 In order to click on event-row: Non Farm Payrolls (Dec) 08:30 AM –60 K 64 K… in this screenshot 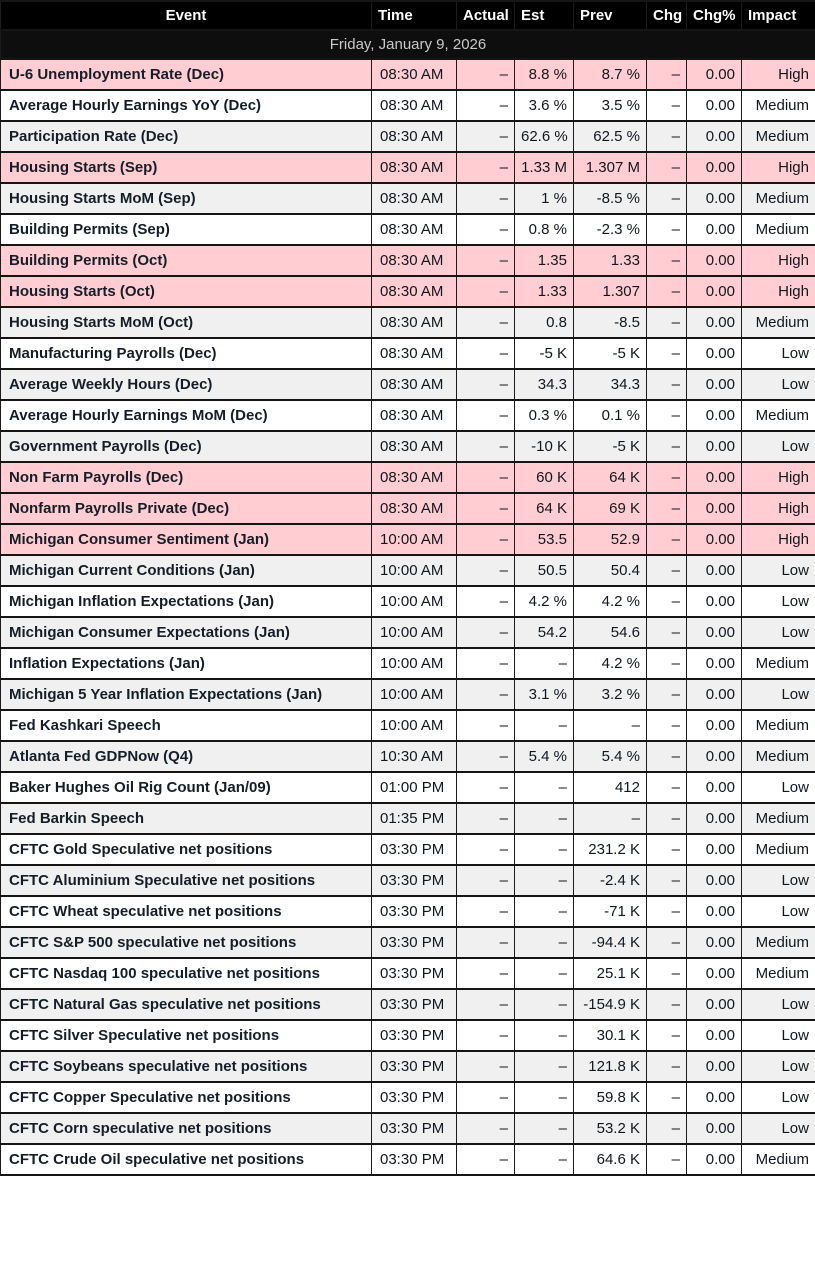, I will do `click(407, 477)`.